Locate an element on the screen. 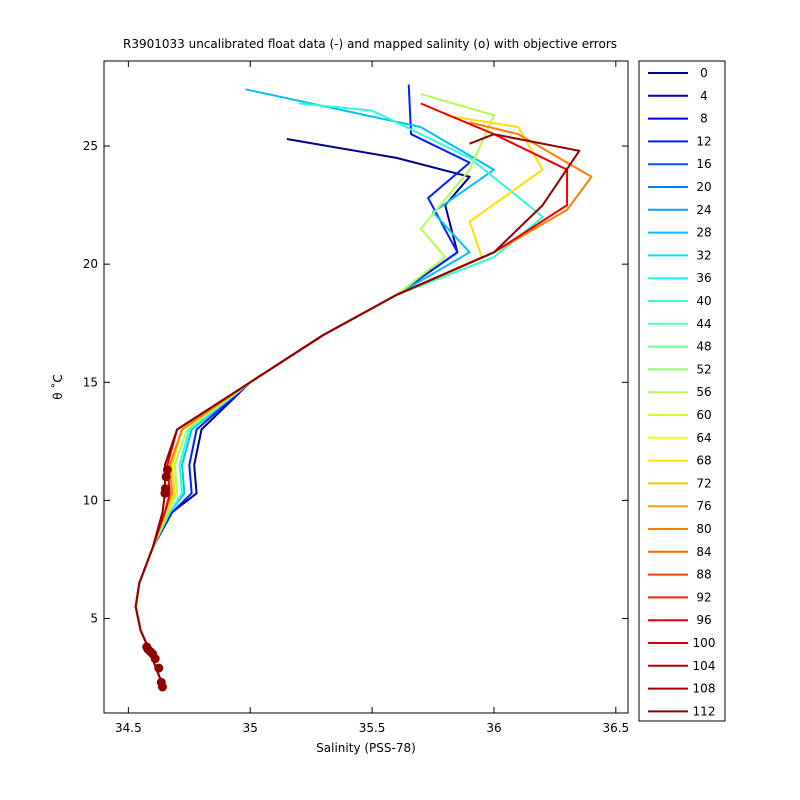  legend-label-4: 4 is located at coordinates (704, 96).